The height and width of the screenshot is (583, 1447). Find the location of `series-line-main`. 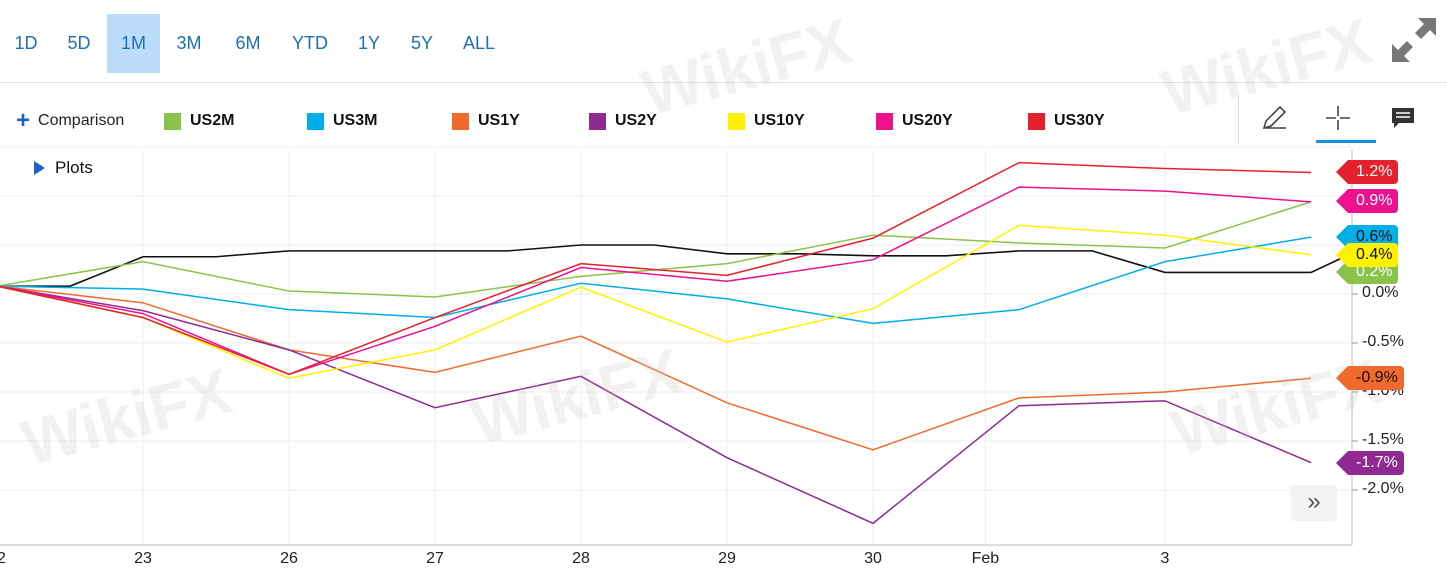

series-line-main is located at coordinates (670, 265).